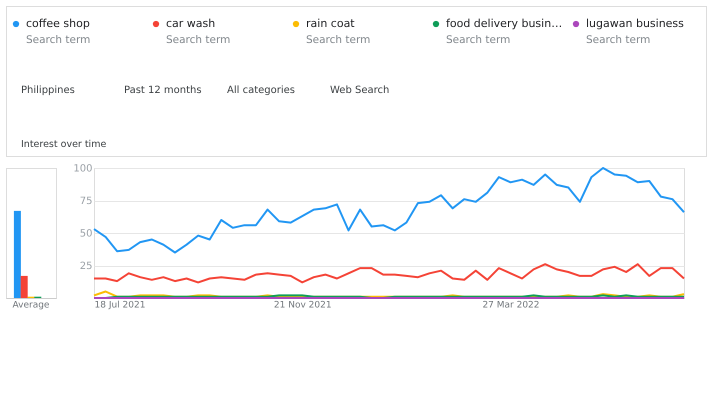 The width and height of the screenshot is (725, 394). Describe the element at coordinates (63, 144) in the screenshot. I see `chart-title: Interest over time` at that location.